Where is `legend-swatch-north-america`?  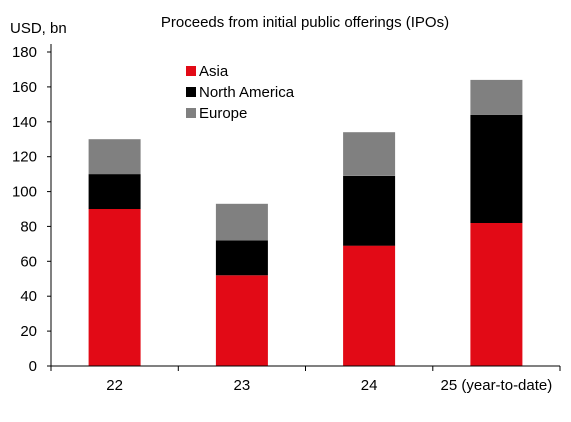
legend-swatch-north-america is located at coordinates (191, 92).